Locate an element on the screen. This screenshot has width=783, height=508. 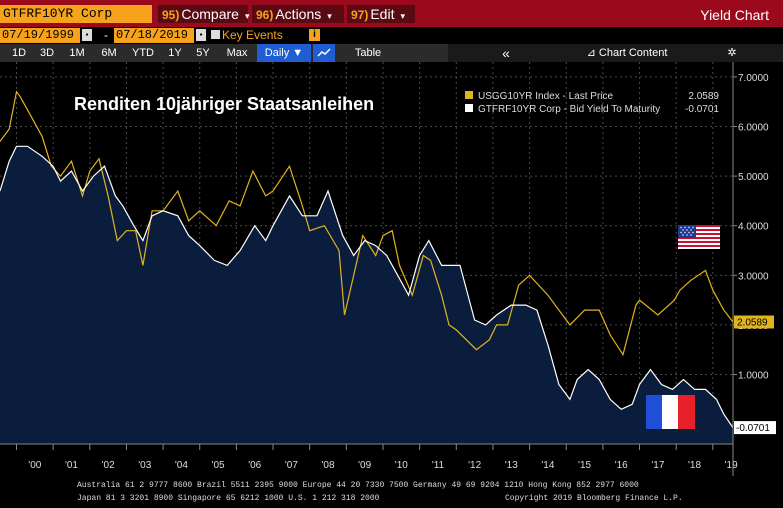
y-tick-label: 3.0000 is located at coordinates (753, 276).